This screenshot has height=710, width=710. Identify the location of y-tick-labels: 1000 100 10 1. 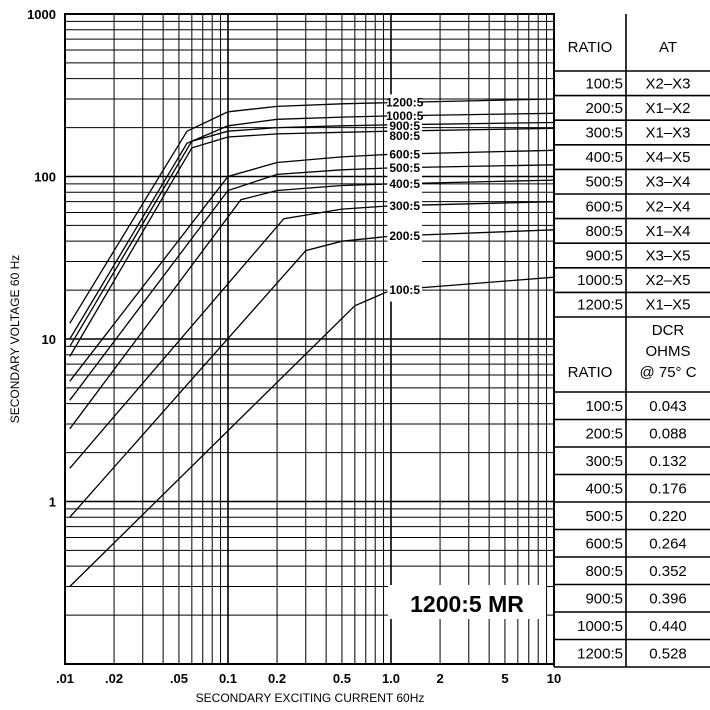
(41, 258).